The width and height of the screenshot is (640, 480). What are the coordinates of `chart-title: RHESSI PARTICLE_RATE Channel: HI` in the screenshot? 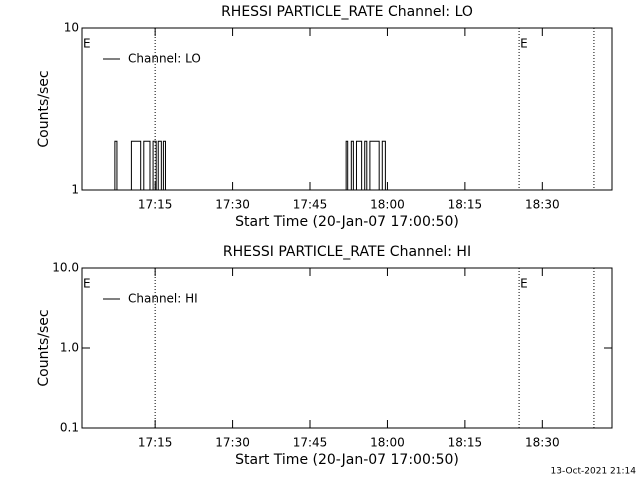 It's located at (347, 252).